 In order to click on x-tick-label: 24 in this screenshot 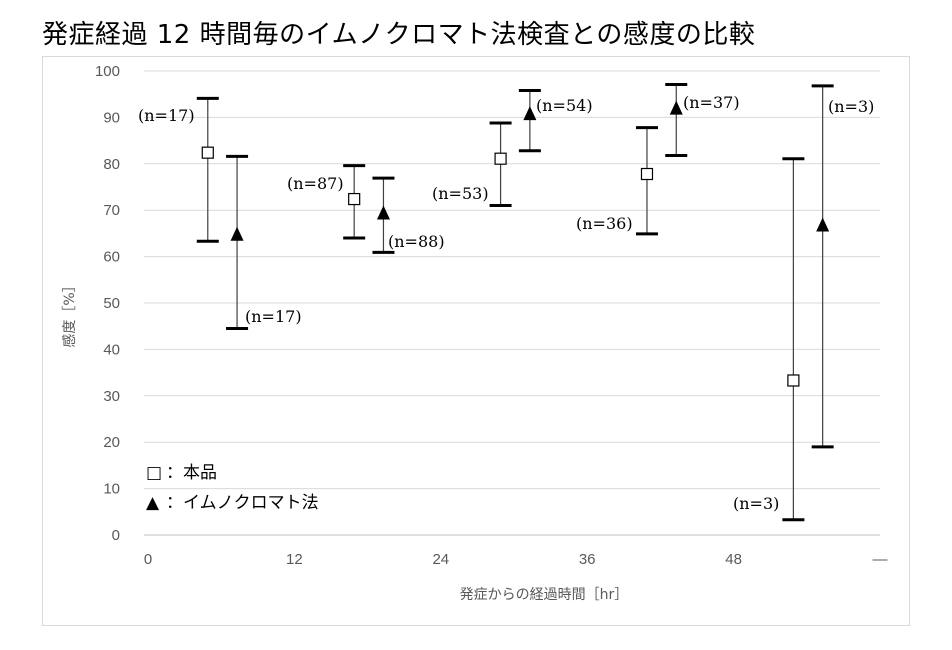, I will do `click(440, 559)`.